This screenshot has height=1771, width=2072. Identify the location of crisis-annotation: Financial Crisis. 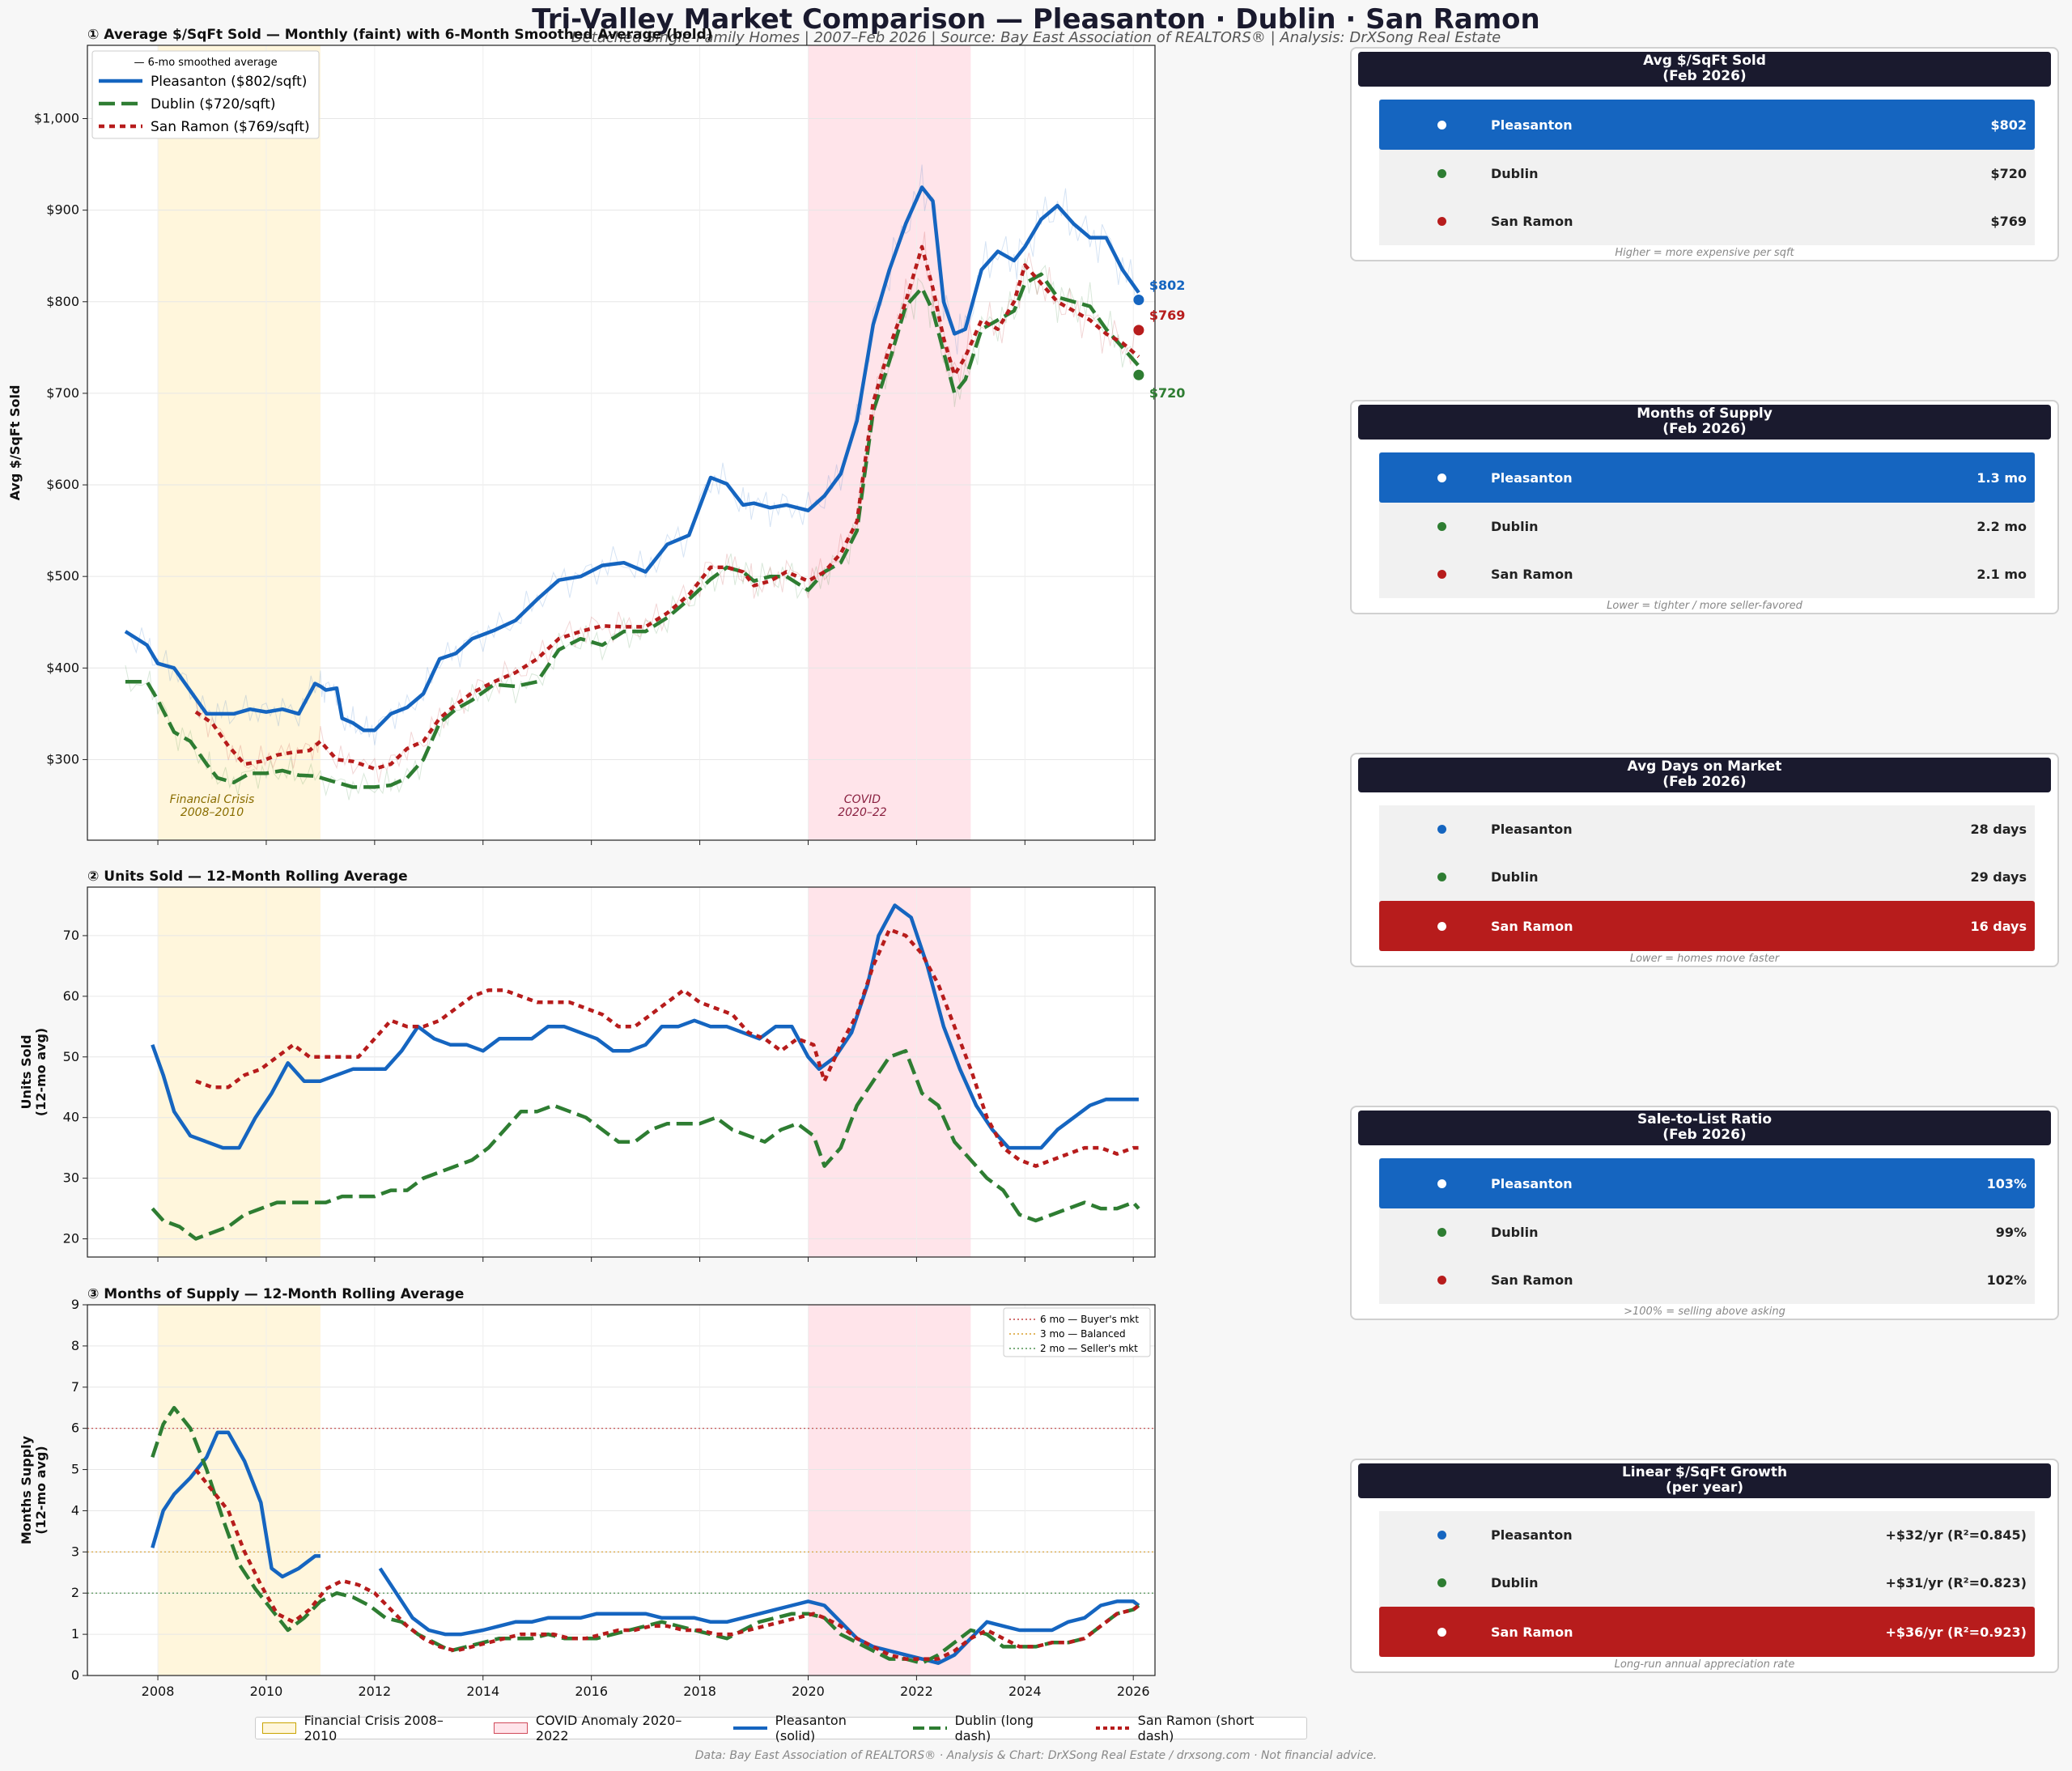
(212, 799).